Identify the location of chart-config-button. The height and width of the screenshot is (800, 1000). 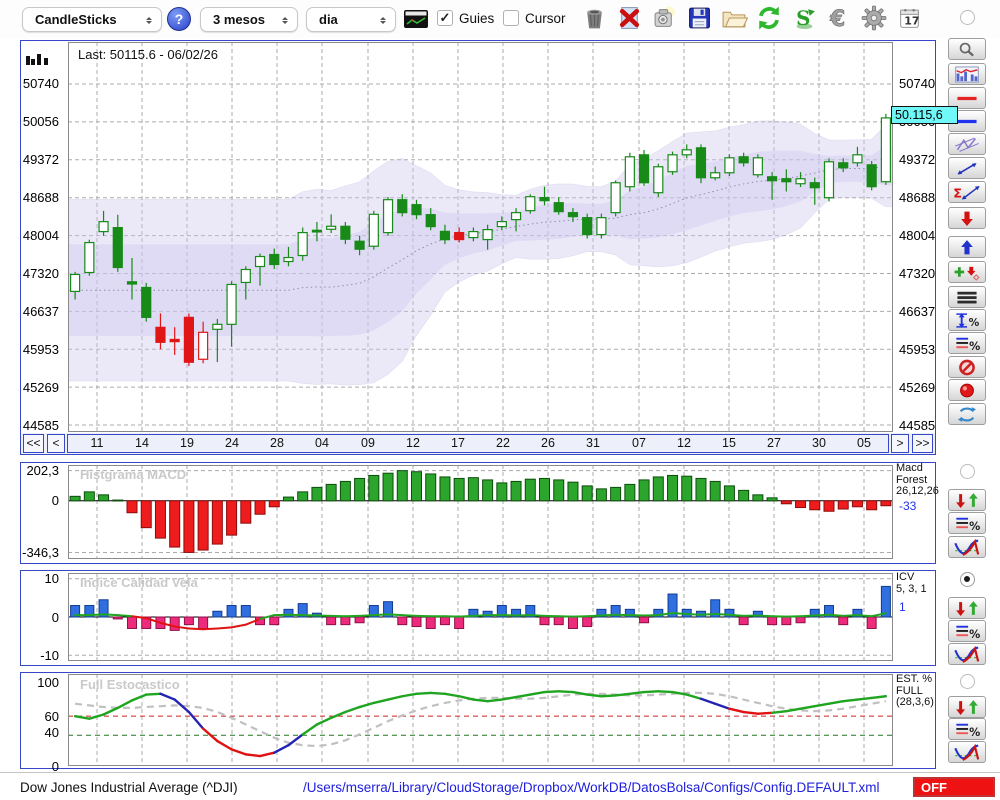
(416, 19).